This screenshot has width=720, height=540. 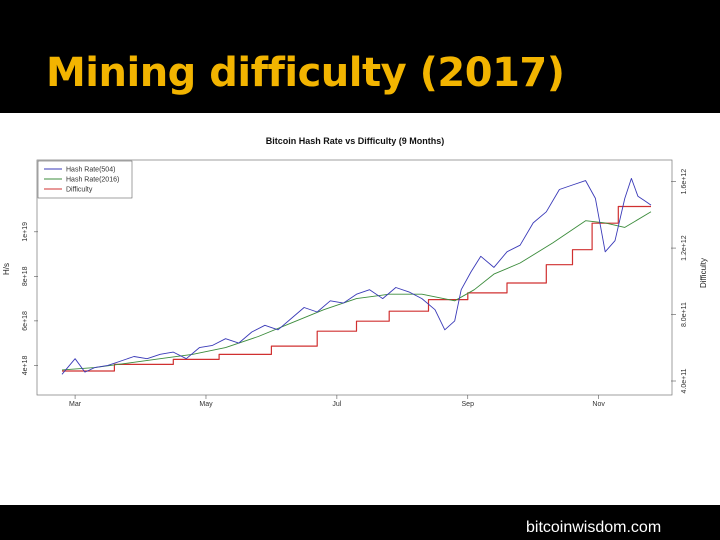 I want to click on x-tick-label: Jul, so click(x=336, y=404).